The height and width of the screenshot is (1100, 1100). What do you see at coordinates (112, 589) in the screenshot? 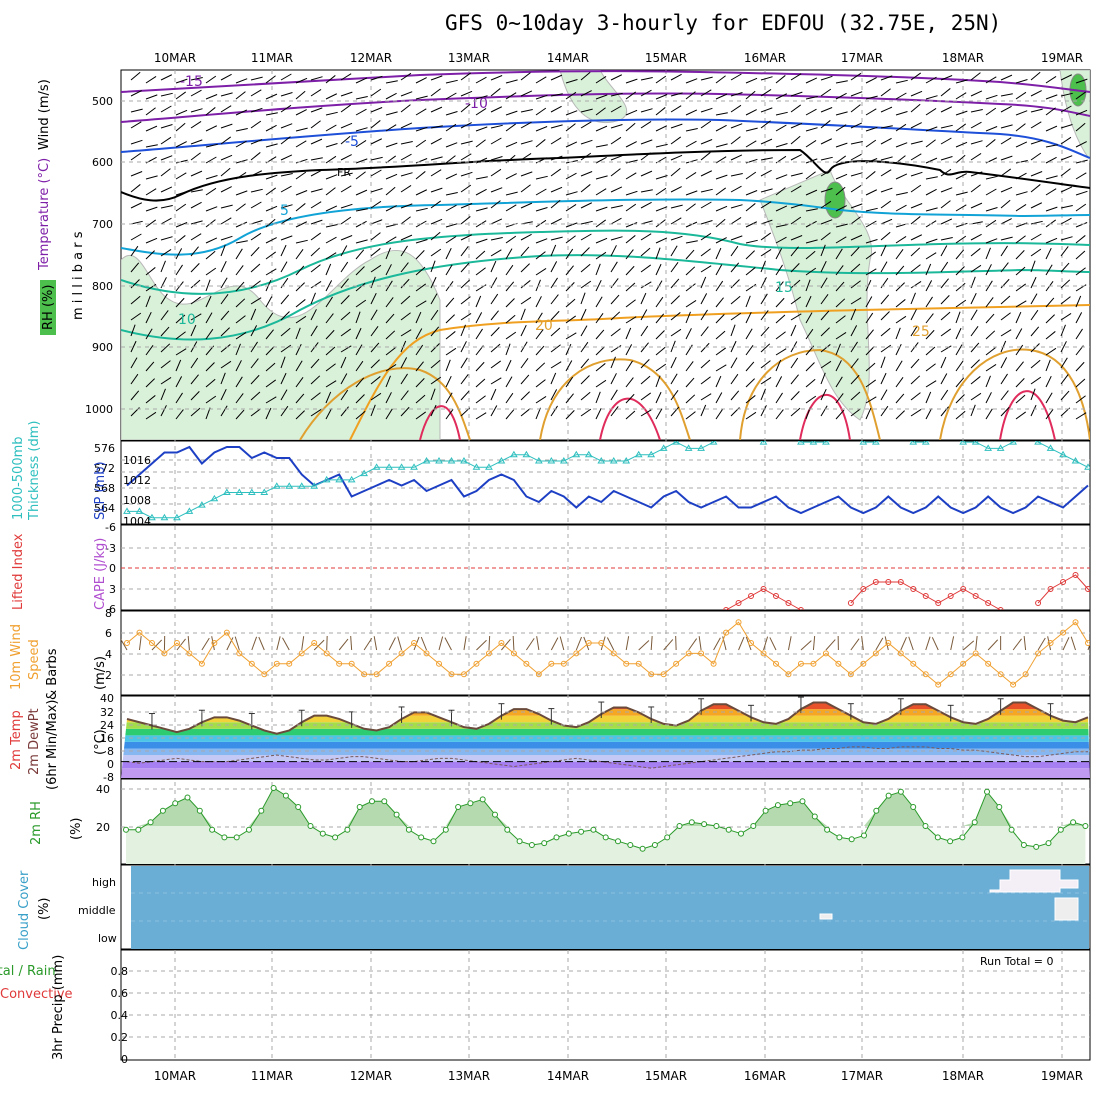
I see `y-tick-label: 3` at bounding box center [112, 589].